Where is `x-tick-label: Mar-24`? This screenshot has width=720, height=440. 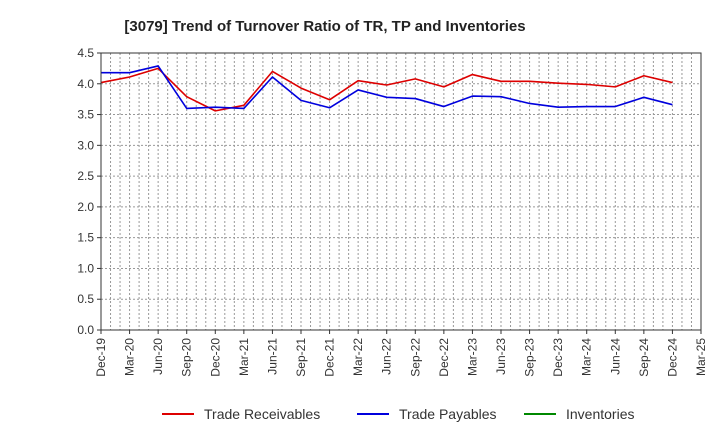
x-tick-label: Mar-24 is located at coordinates (587, 357).